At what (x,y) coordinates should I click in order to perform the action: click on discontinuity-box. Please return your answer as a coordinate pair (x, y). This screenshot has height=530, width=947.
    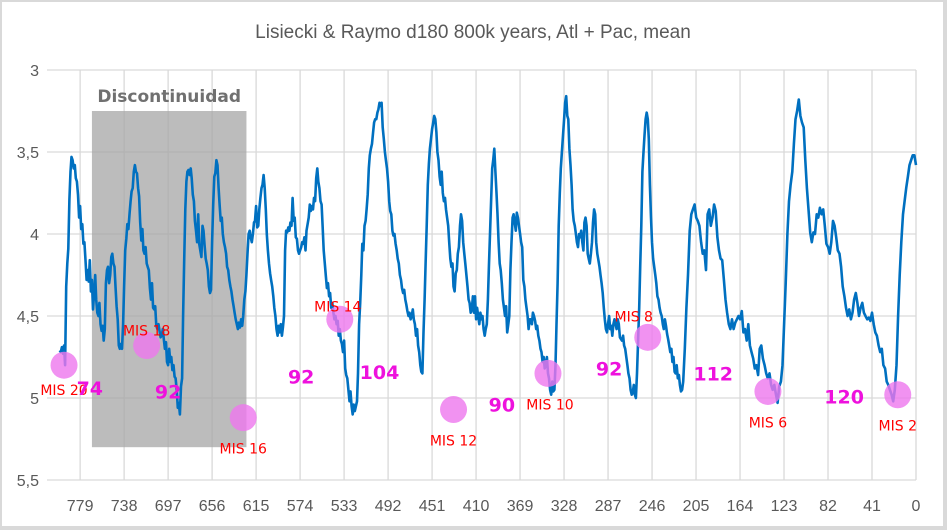
    Looking at the image, I should click on (169, 279).